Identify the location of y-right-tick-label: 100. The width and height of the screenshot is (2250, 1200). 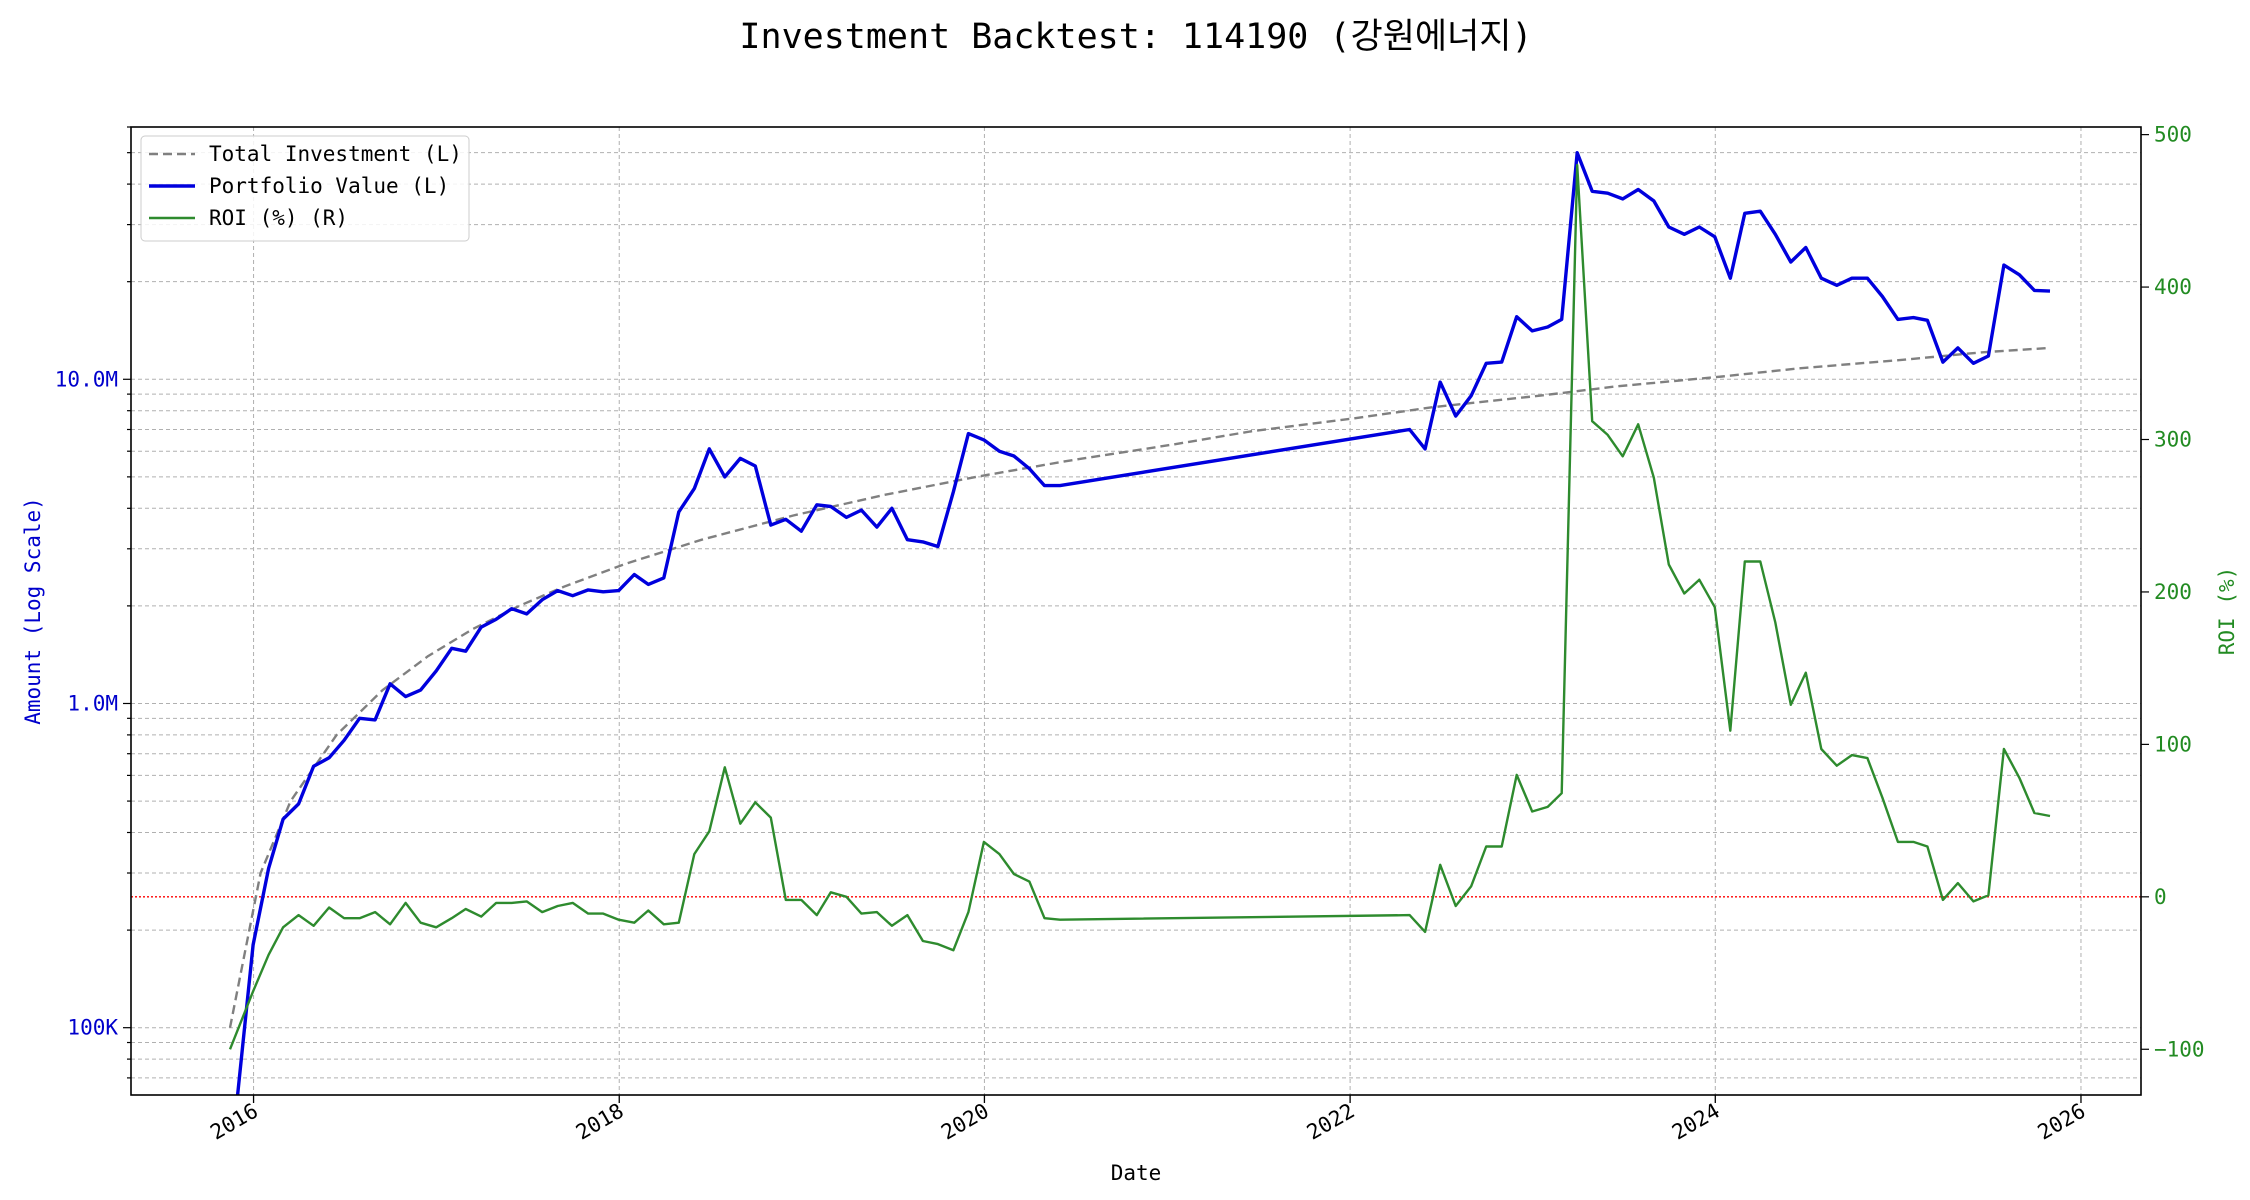
(2173, 744).